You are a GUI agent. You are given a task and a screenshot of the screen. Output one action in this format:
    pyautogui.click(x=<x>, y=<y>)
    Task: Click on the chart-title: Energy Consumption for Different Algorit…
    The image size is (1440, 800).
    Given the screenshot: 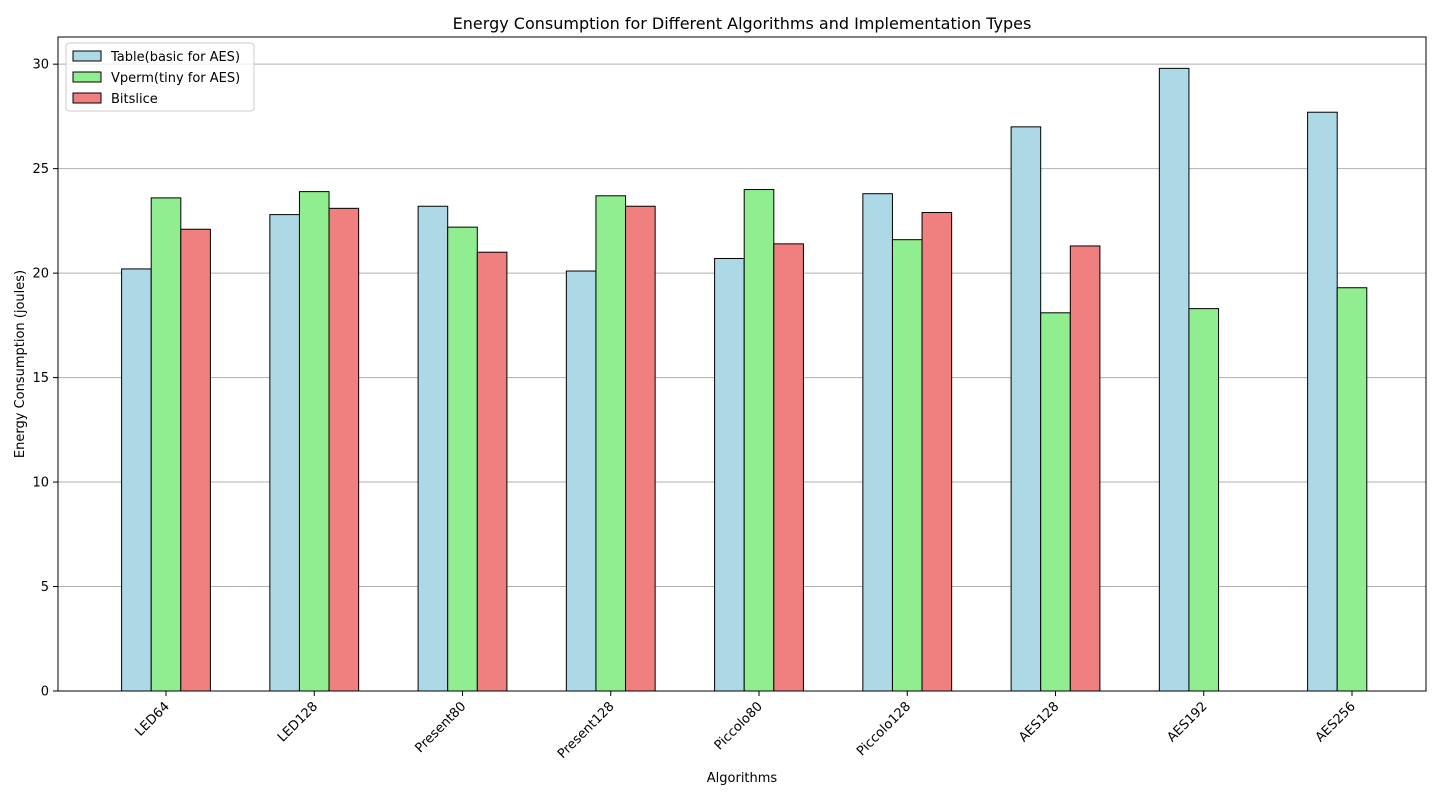 What is the action you would take?
    pyautogui.click(x=742, y=23)
    